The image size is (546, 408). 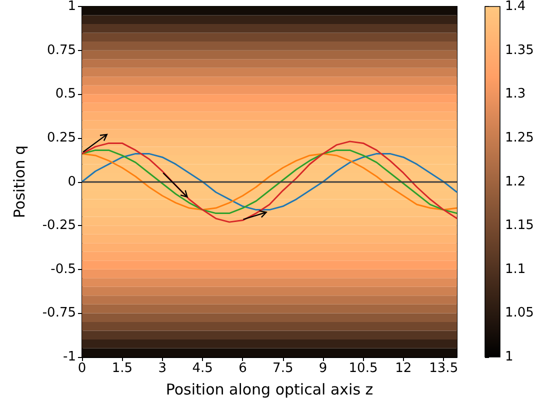 I want to click on color-bar-label: 1.1, so click(x=515, y=269).